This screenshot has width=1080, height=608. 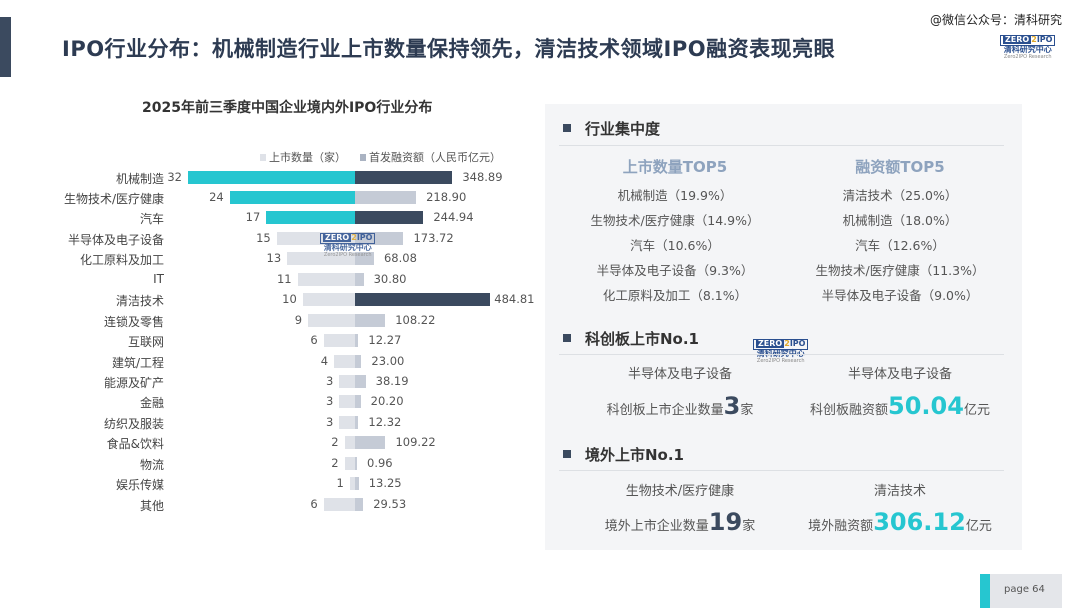 What do you see at coordinates (900, 295) in the screenshot?
I see `list-item: 半导体及电子设备（9.0%）` at bounding box center [900, 295].